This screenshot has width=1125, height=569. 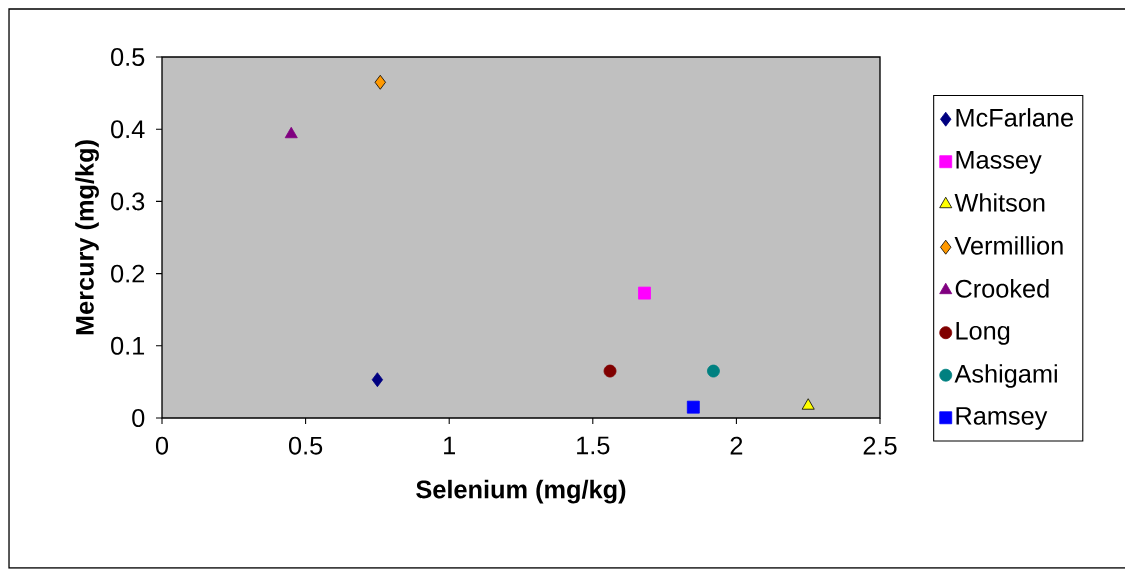 I want to click on y-tick-label: 0.2, so click(x=128, y=273).